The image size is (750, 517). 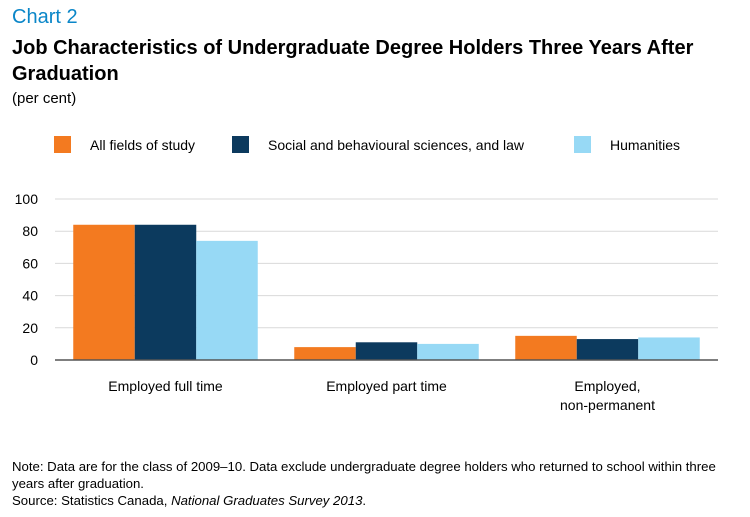 I want to click on legend-item-humanities: Humanities, so click(x=627, y=144).